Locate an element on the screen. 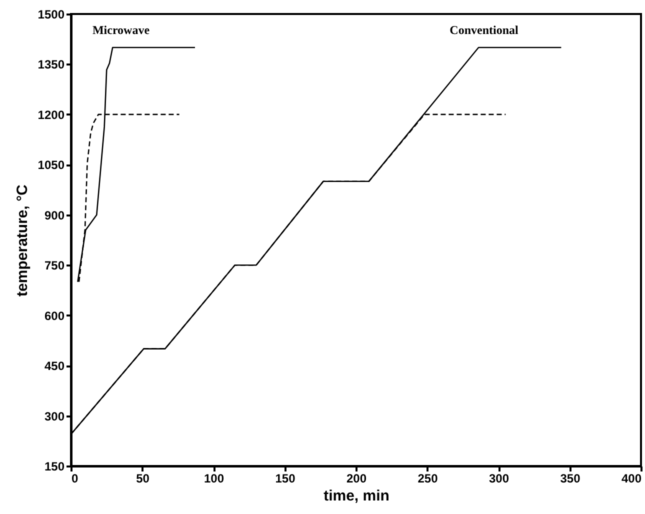 The height and width of the screenshot is (514, 645). annotation: Conventional is located at coordinates (484, 30).